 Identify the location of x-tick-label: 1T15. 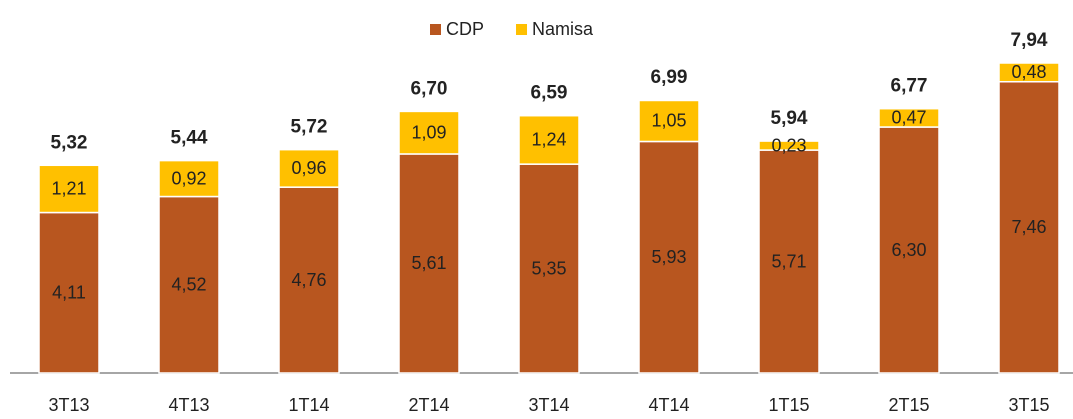
(788, 405).